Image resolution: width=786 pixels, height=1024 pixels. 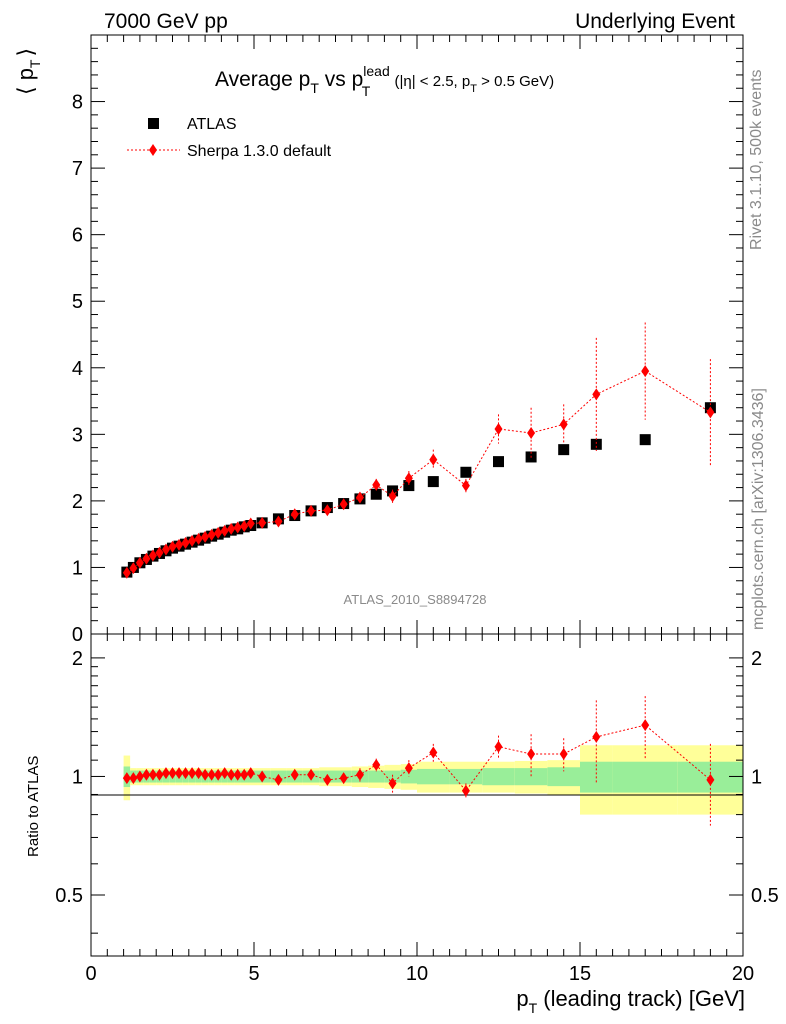 I want to click on title-cut-a: (|η| < 2.5, p, so click(x=430, y=81).